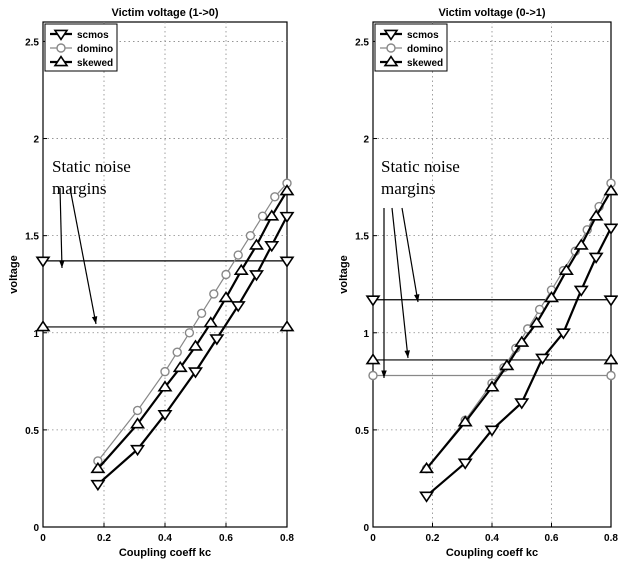 This screenshot has height=567, width=618. I want to click on chart-title: Victim voltage (0->1), so click(491, 13).